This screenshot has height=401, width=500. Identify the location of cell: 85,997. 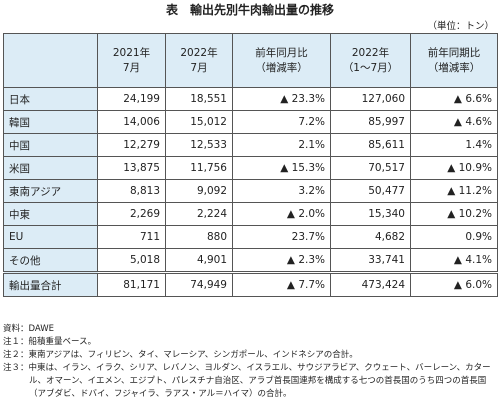
(370, 122).